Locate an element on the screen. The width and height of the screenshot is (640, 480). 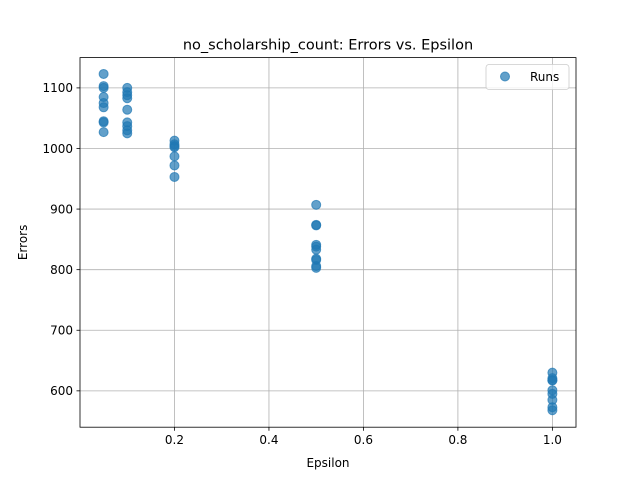
chart-title: no_scholarship_count: Errors vs. Epsilon is located at coordinates (328, 46).